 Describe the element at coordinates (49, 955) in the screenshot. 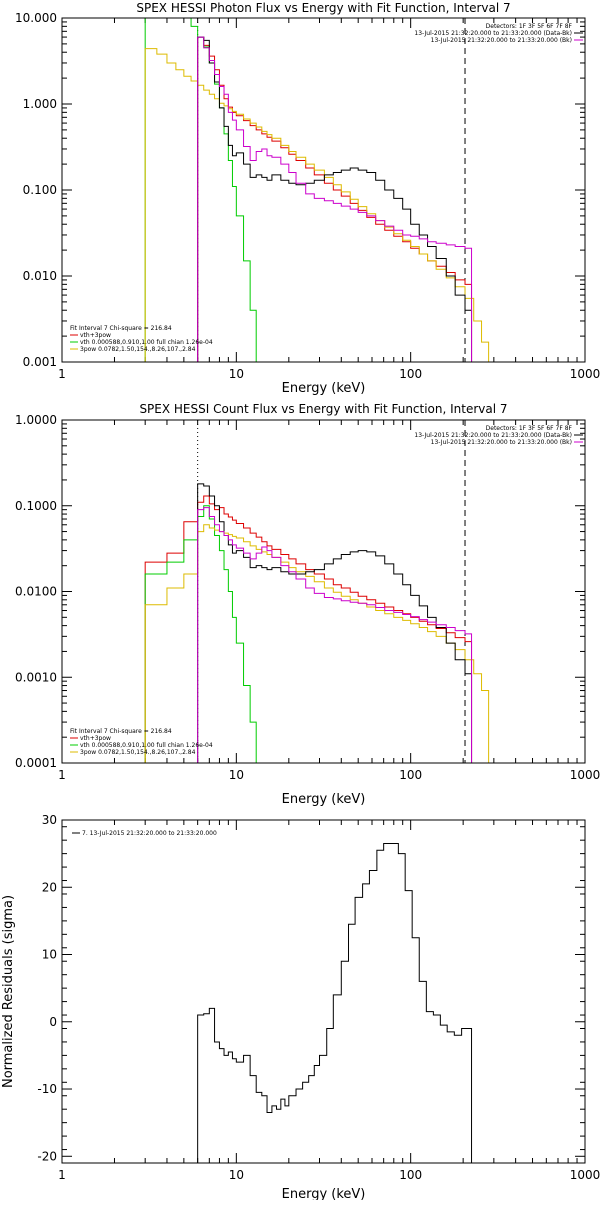

I see `y-tick-label: 10` at that location.